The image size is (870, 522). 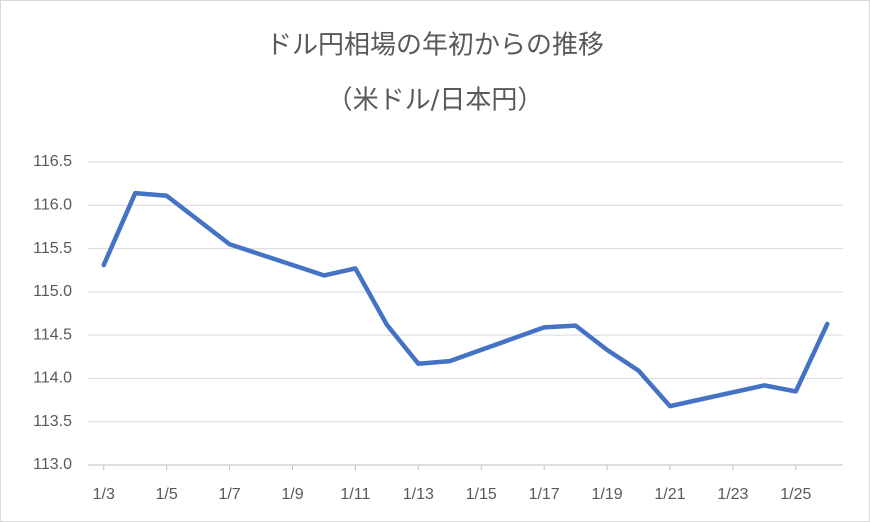 I want to click on x-tick-label: 1/21, so click(x=669, y=494).